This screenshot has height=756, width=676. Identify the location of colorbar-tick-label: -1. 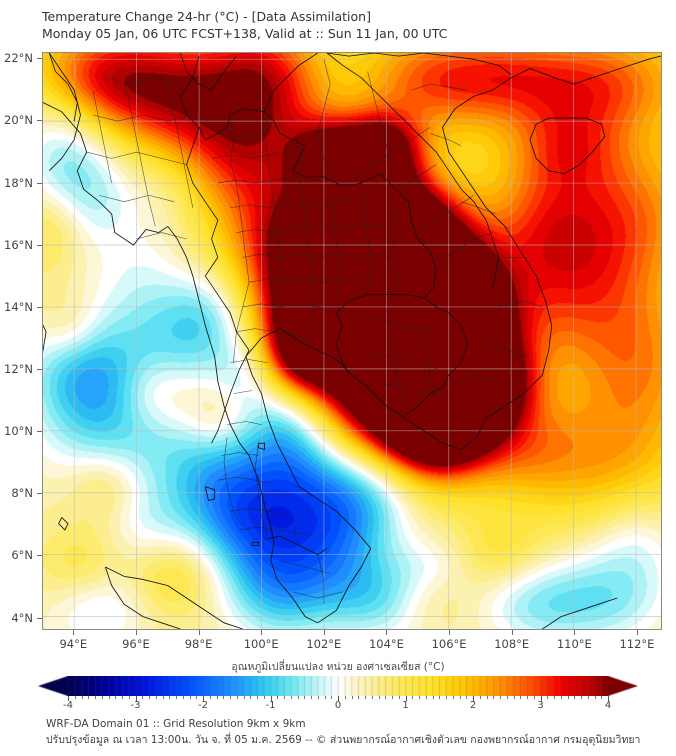
(270, 705).